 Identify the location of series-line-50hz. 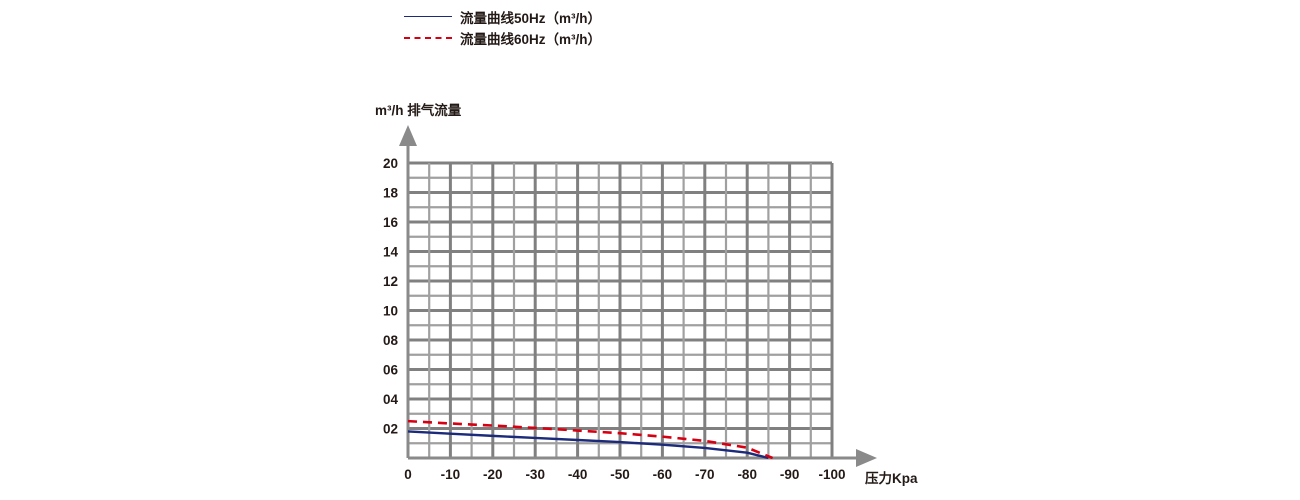
(588, 445).